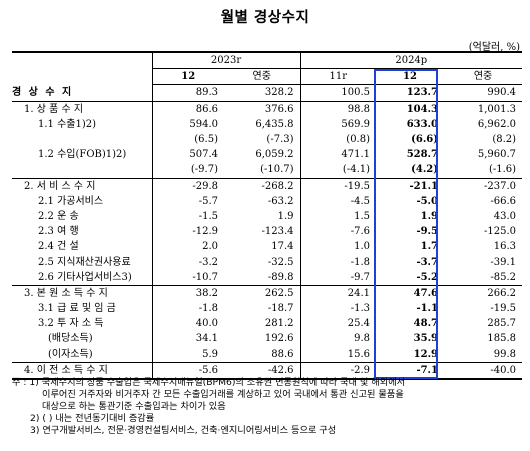  What do you see at coordinates (338, 370) in the screenshot?
I see `table-cell: -2.9` at bounding box center [338, 370].